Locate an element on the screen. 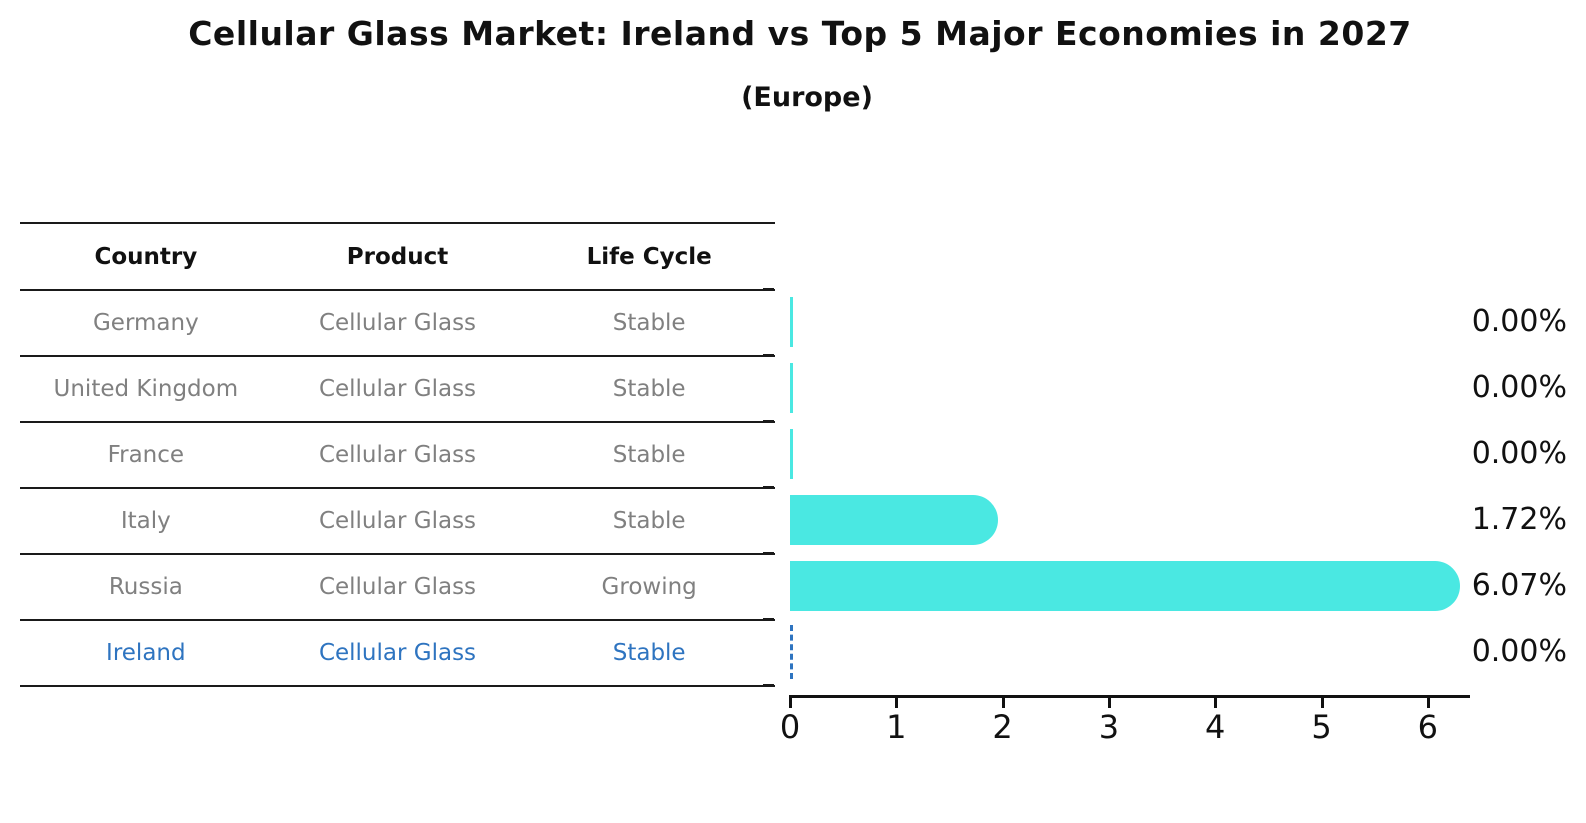 This screenshot has width=1586, height=823. cell-country: Italy is located at coordinates (145, 521).